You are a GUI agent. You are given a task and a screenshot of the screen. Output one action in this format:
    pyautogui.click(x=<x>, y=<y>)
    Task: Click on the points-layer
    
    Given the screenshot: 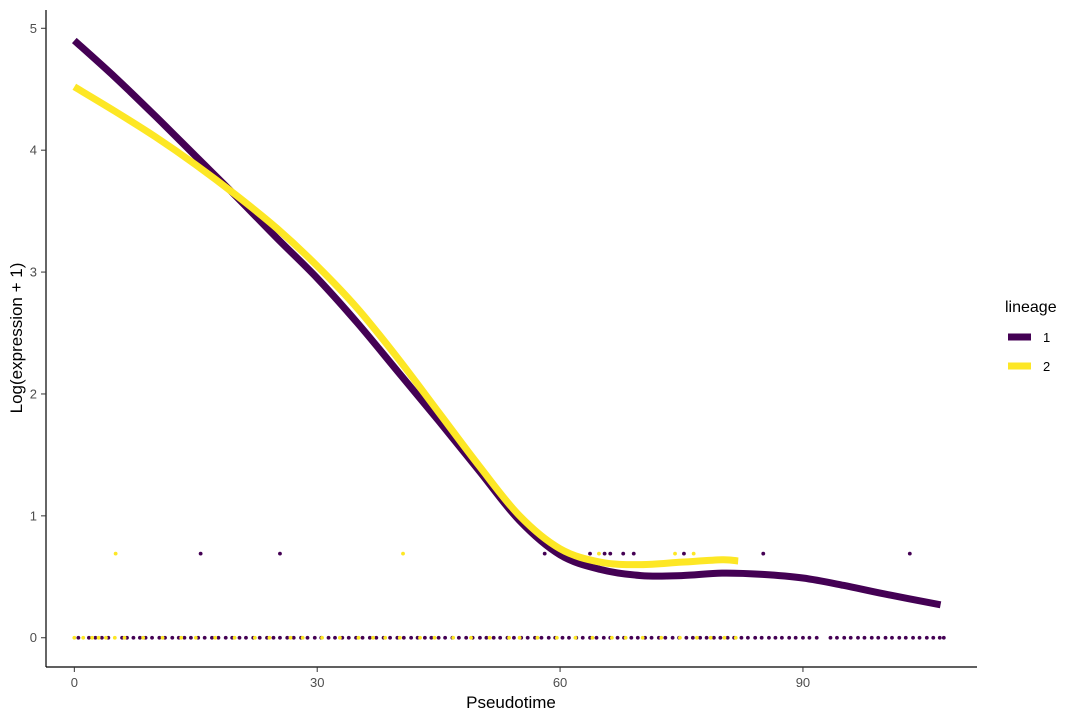 What is the action you would take?
    pyautogui.click(x=509, y=595)
    